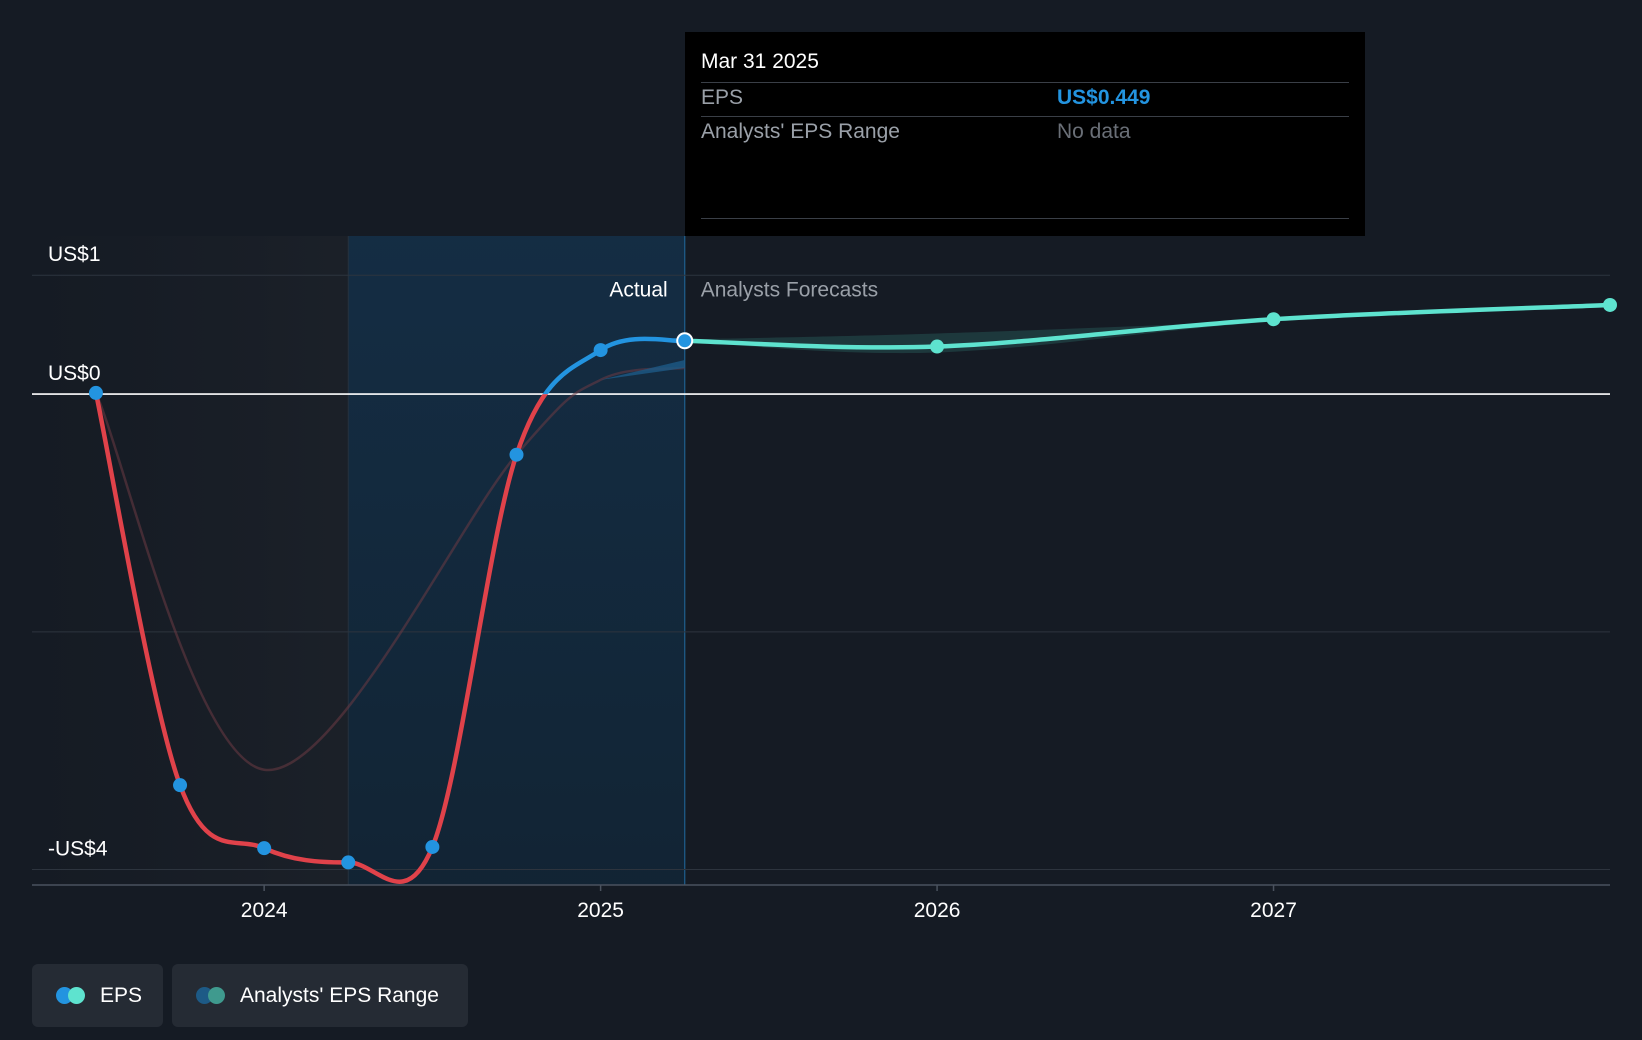  I want to click on x-tick-label: 2027, so click(1273, 910).